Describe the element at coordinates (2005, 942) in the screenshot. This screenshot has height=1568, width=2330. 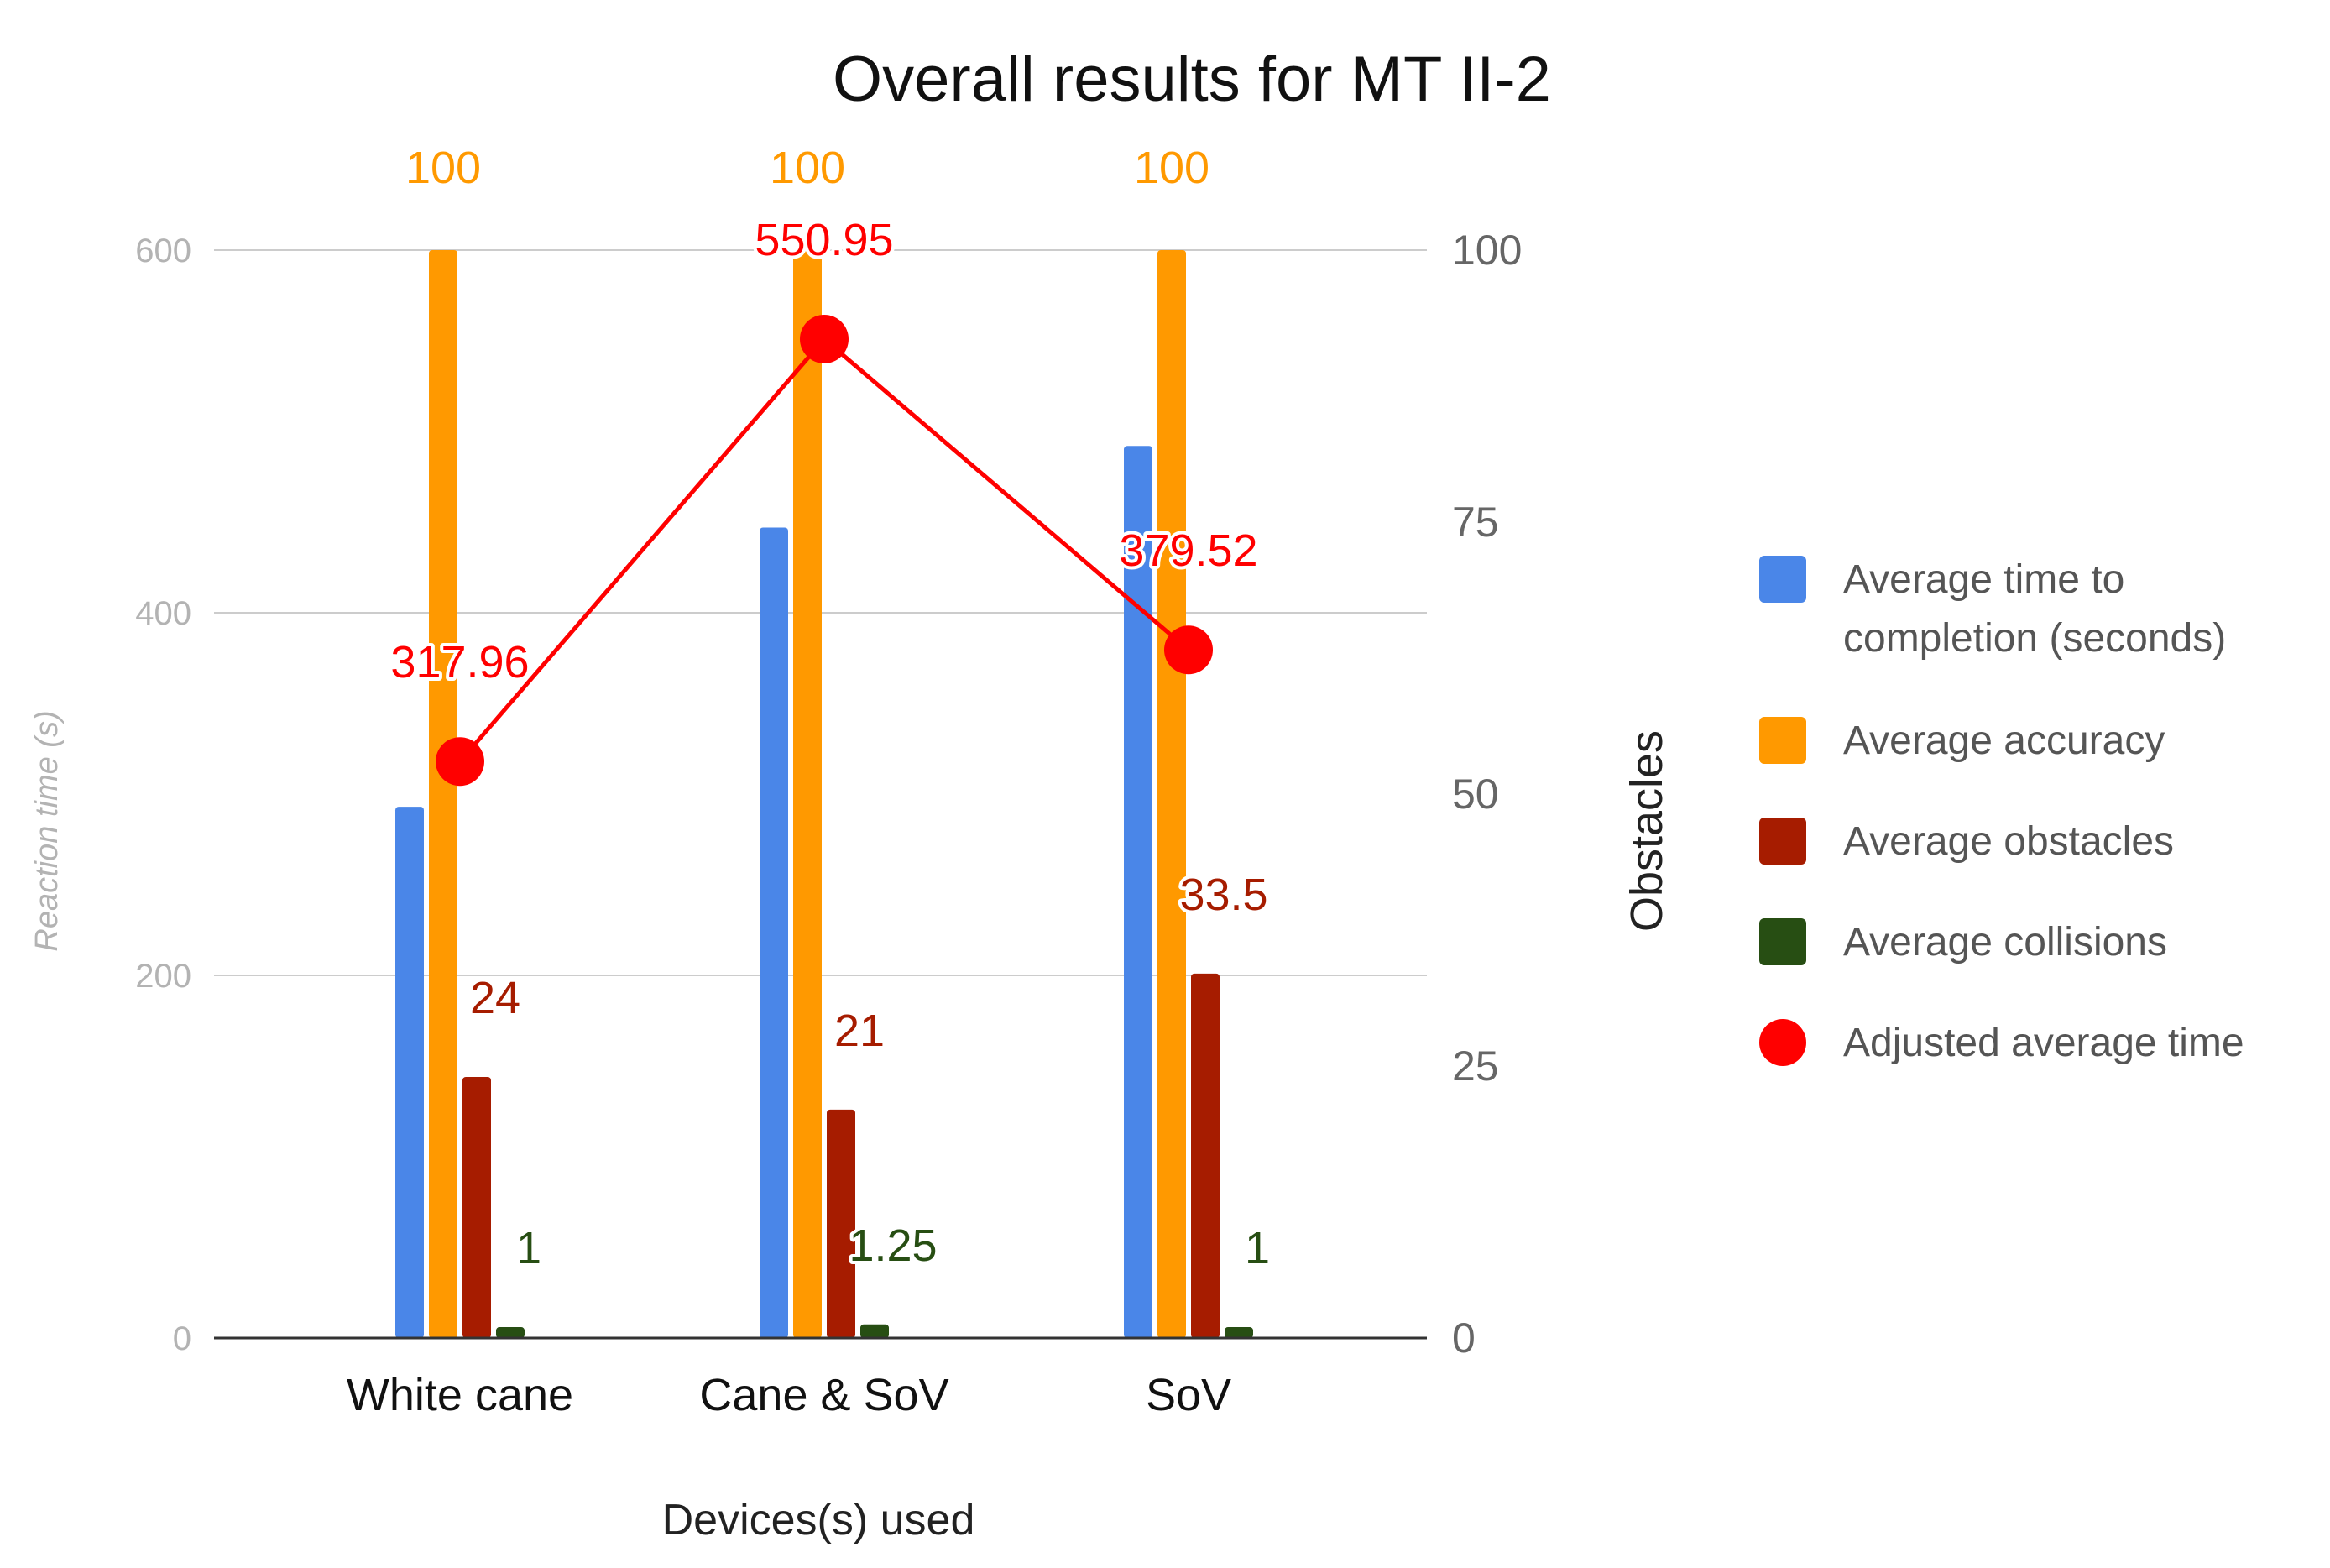
I see `legend-label: Average collisions` at that location.